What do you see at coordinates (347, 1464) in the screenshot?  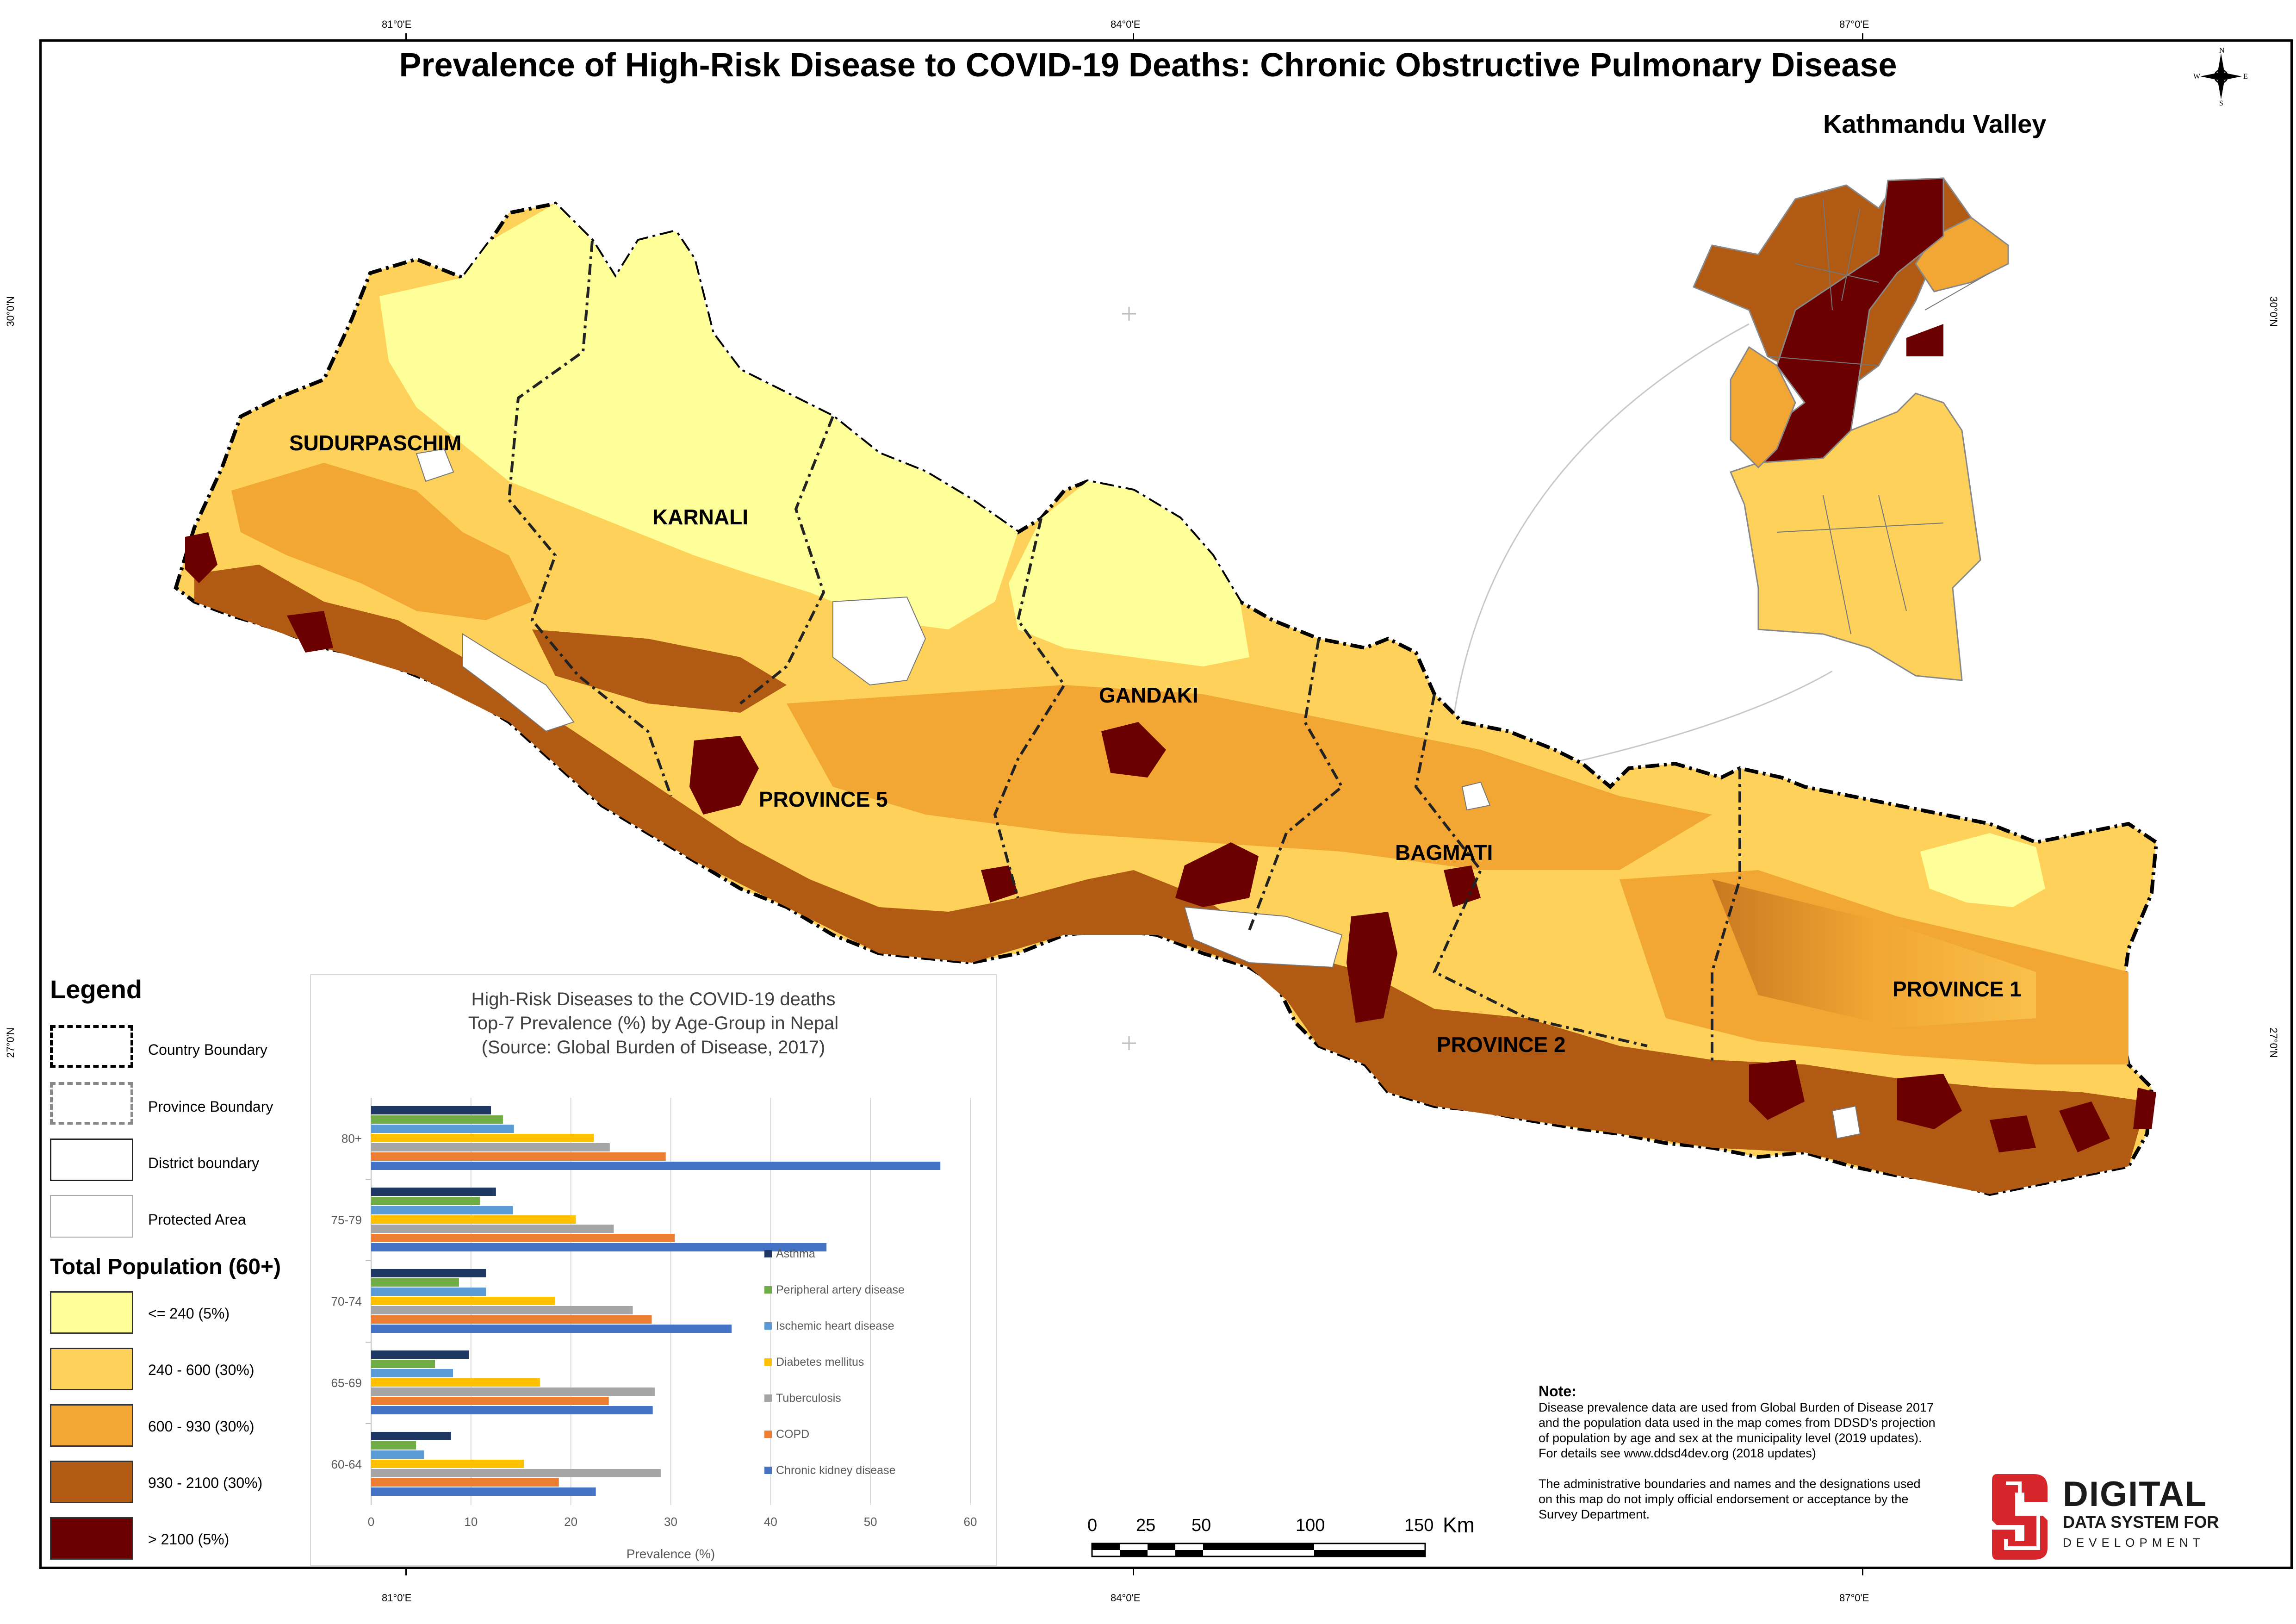 I see `chart-category-label: 60-64` at bounding box center [347, 1464].